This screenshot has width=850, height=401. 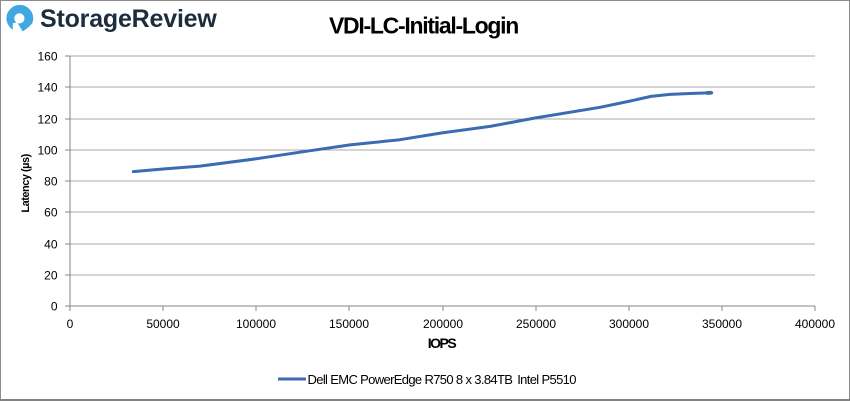 I want to click on svg-text: 100000, so click(x=256, y=324).